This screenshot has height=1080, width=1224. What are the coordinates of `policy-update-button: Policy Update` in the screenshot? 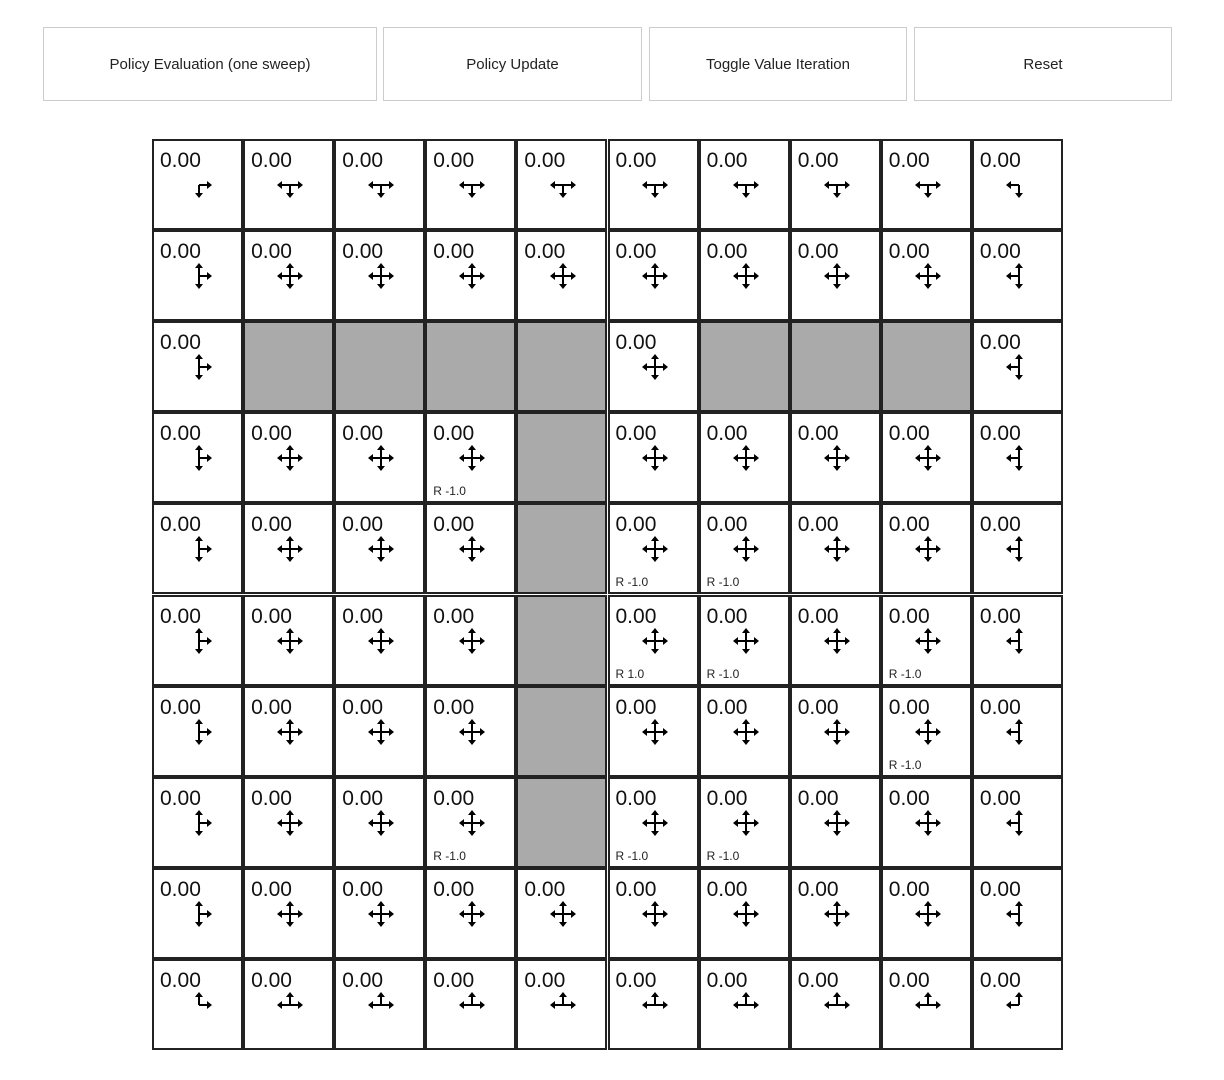 It's located at (512, 64).